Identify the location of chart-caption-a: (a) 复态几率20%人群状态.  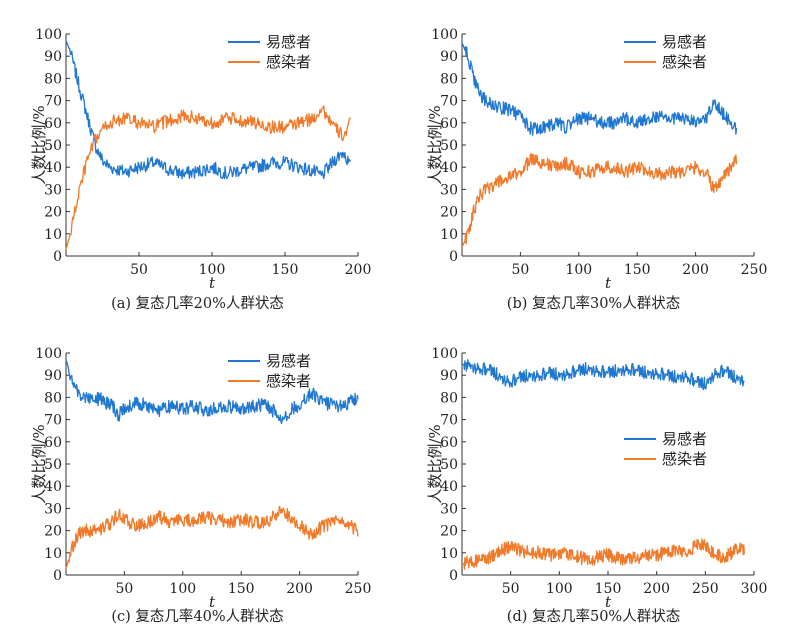
(197, 304).